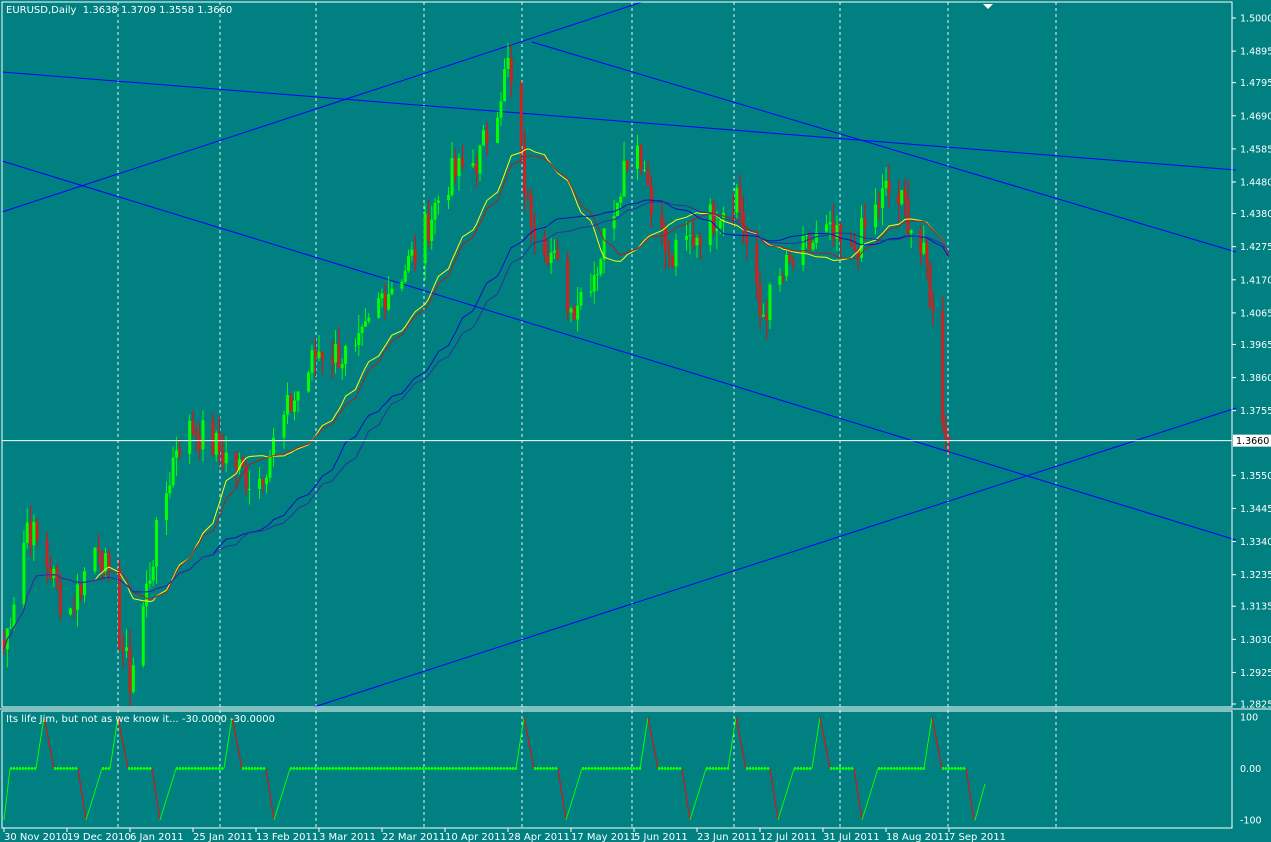 The image size is (1271, 842). I want to click on indicator-panel: 100 0.00 -100, so click(632, 770).